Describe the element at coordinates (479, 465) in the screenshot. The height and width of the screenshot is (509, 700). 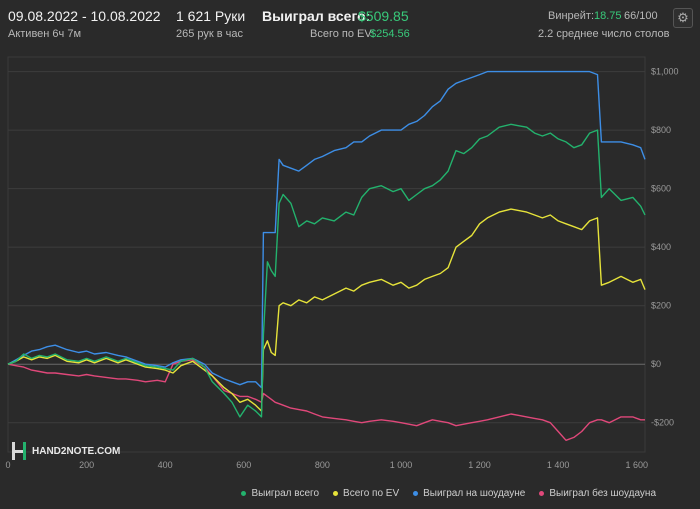
I see `x-tick-label: 1 200` at that location.